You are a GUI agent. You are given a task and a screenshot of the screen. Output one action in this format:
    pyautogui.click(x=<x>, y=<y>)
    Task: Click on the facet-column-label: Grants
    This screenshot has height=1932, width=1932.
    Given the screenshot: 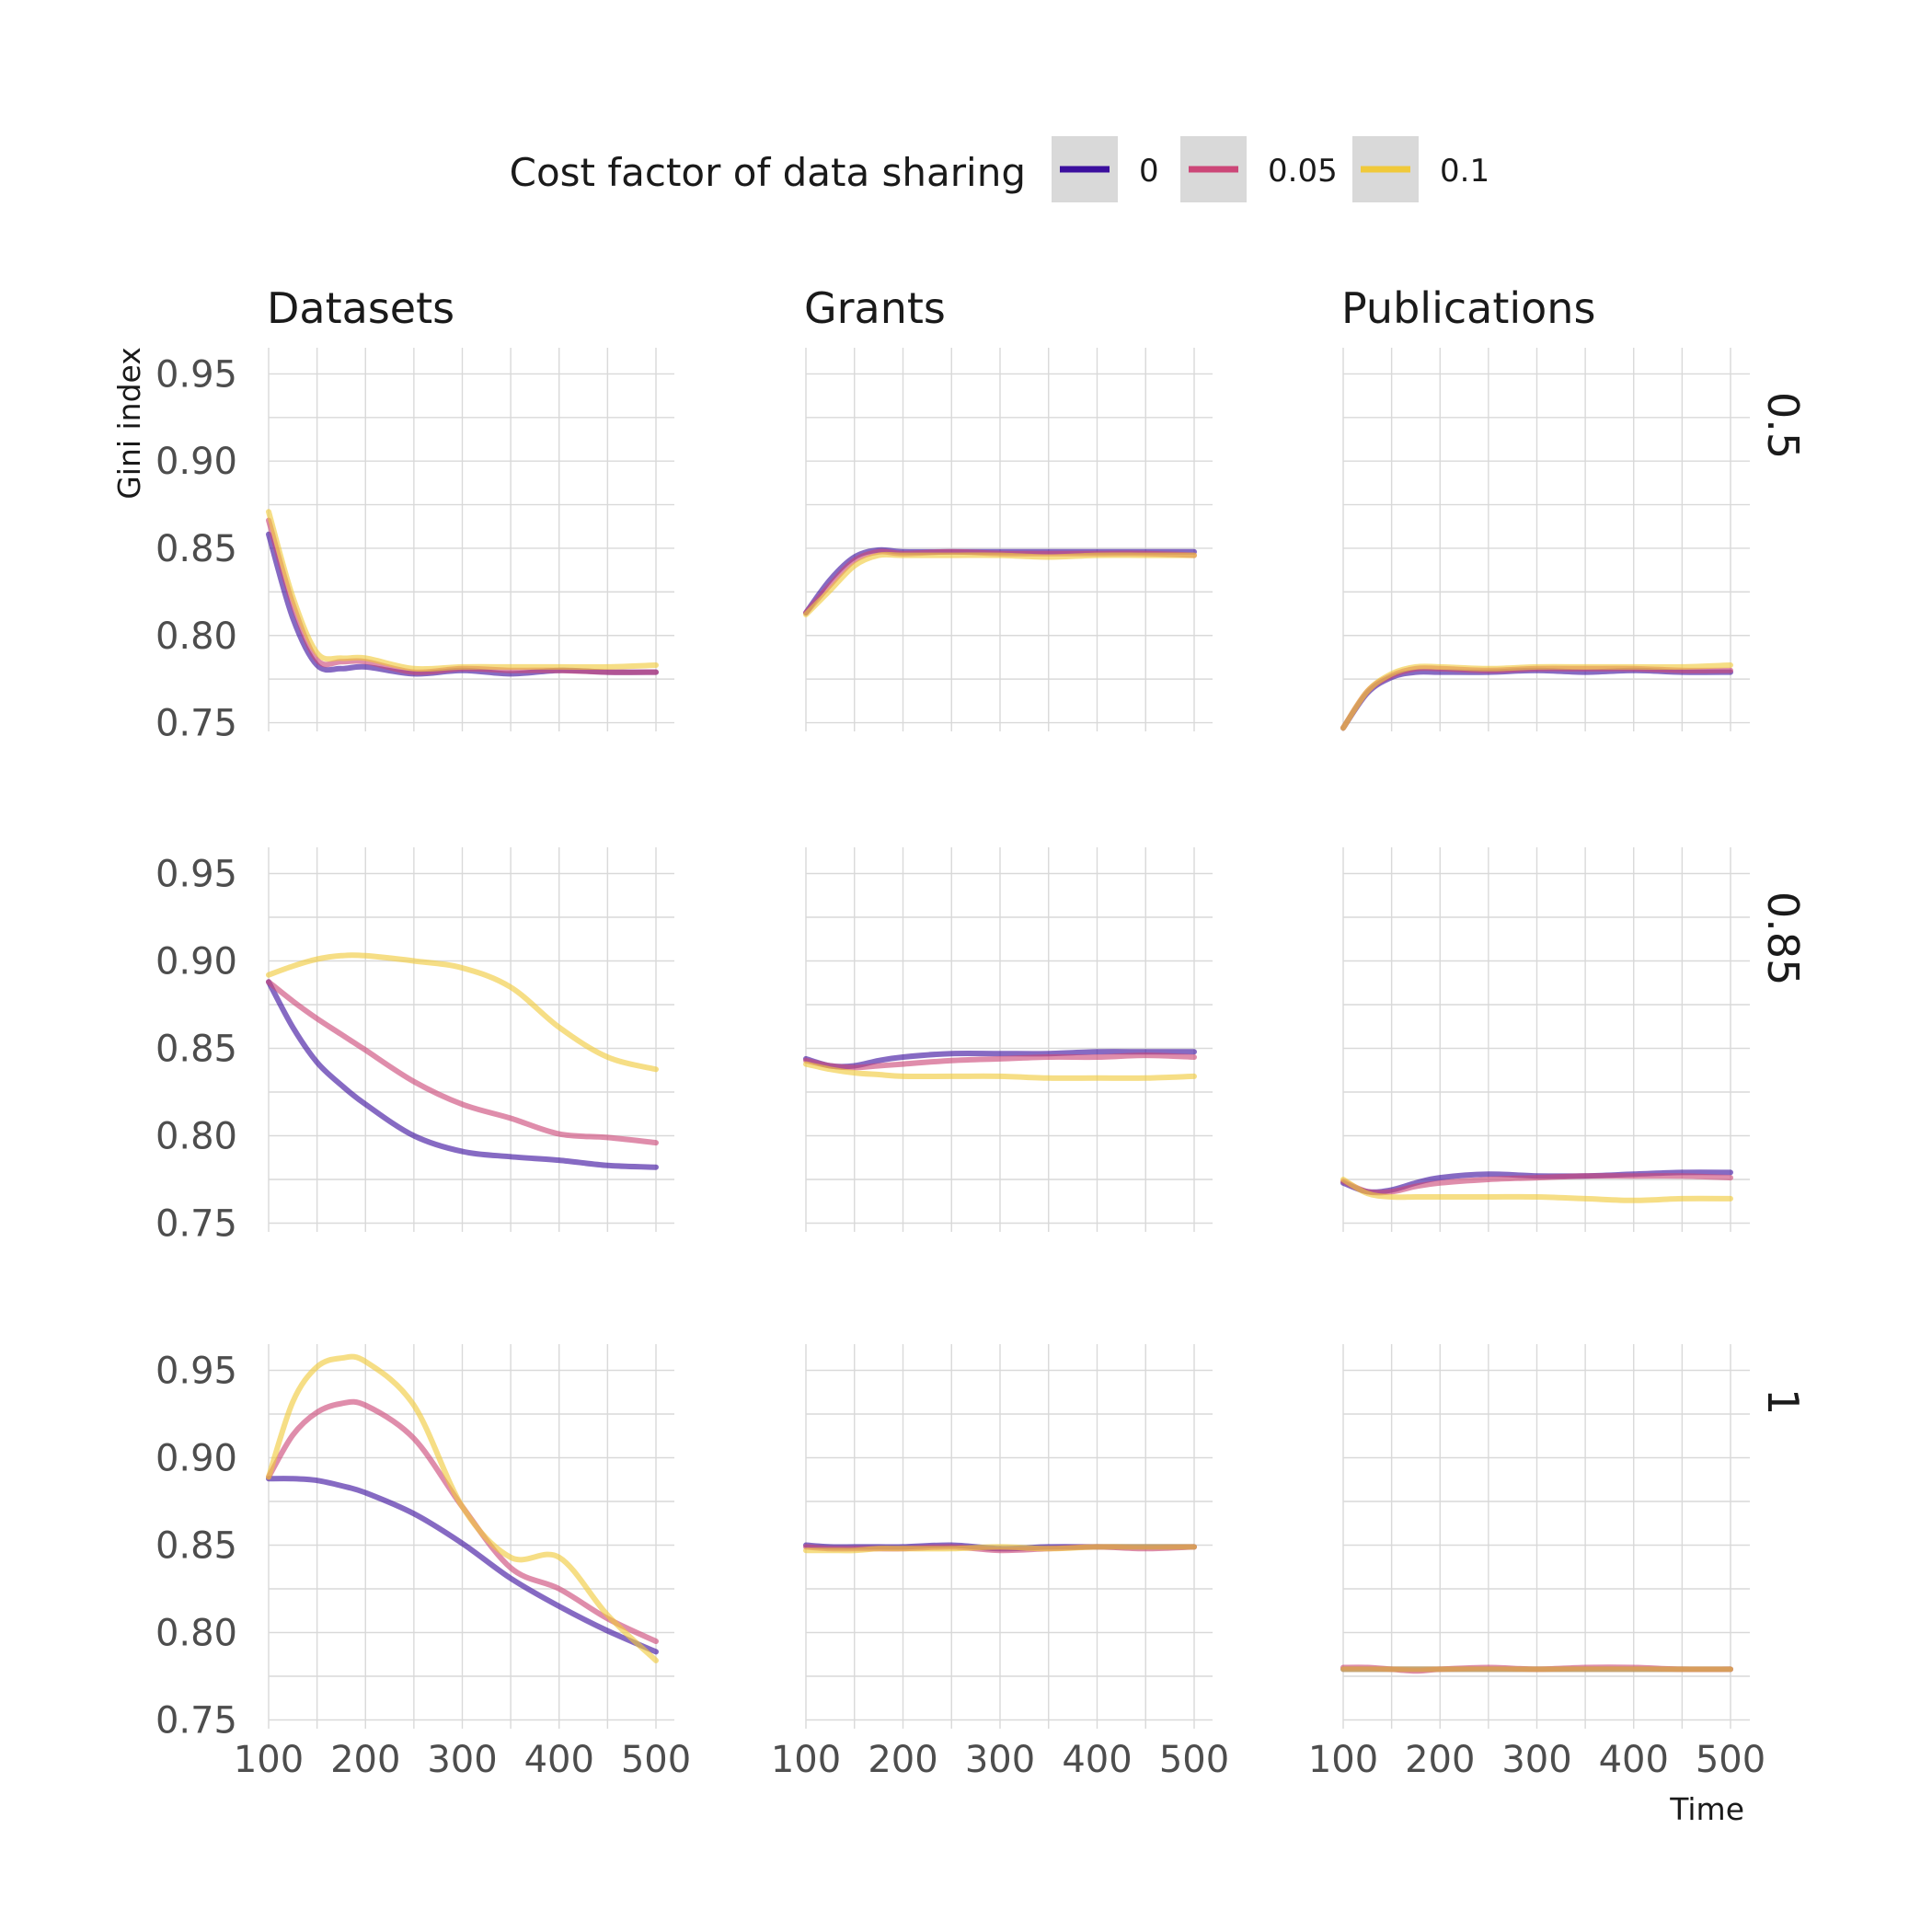 What is the action you would take?
    pyautogui.click(x=875, y=308)
    